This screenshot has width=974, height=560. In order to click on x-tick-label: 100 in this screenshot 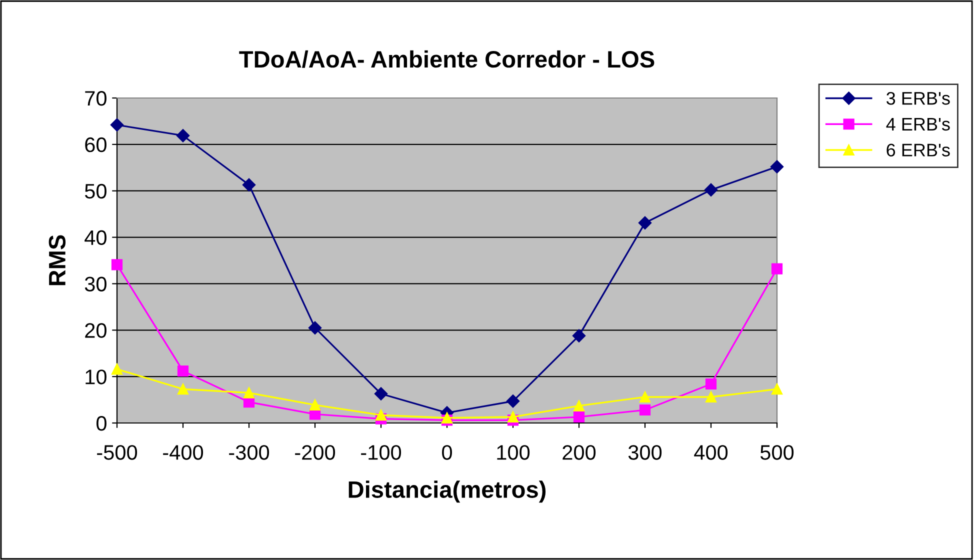, I will do `click(513, 452)`.